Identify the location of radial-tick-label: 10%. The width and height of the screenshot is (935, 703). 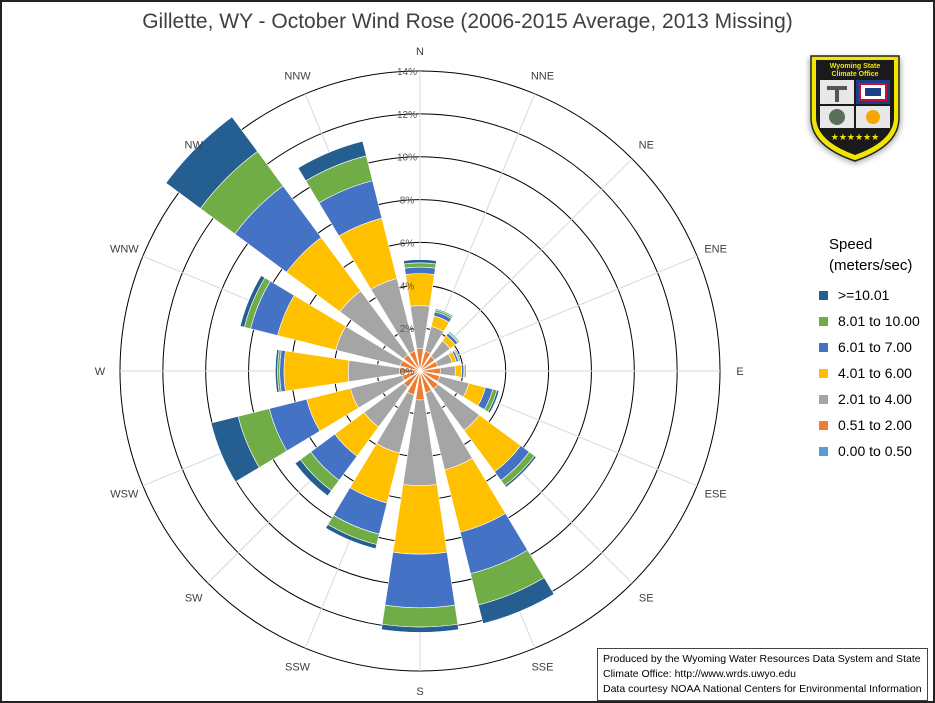
(407, 158).